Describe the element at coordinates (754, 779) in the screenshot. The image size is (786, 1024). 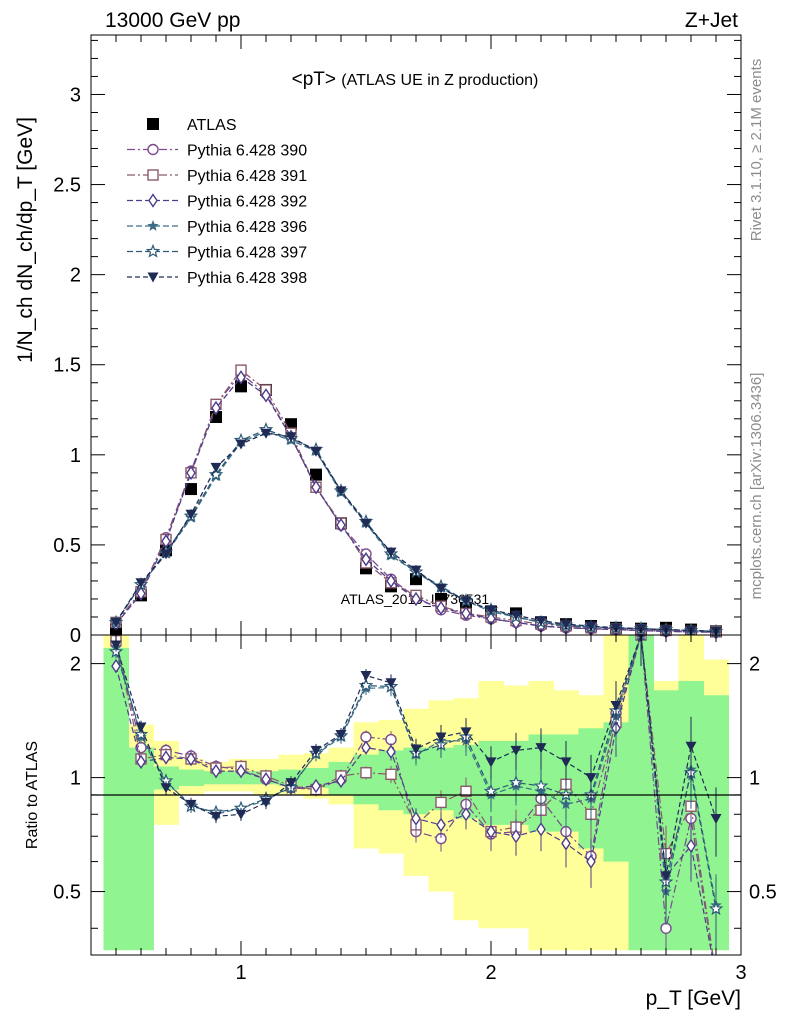
I see `ratio-y-tick-label-right: 1` at that location.